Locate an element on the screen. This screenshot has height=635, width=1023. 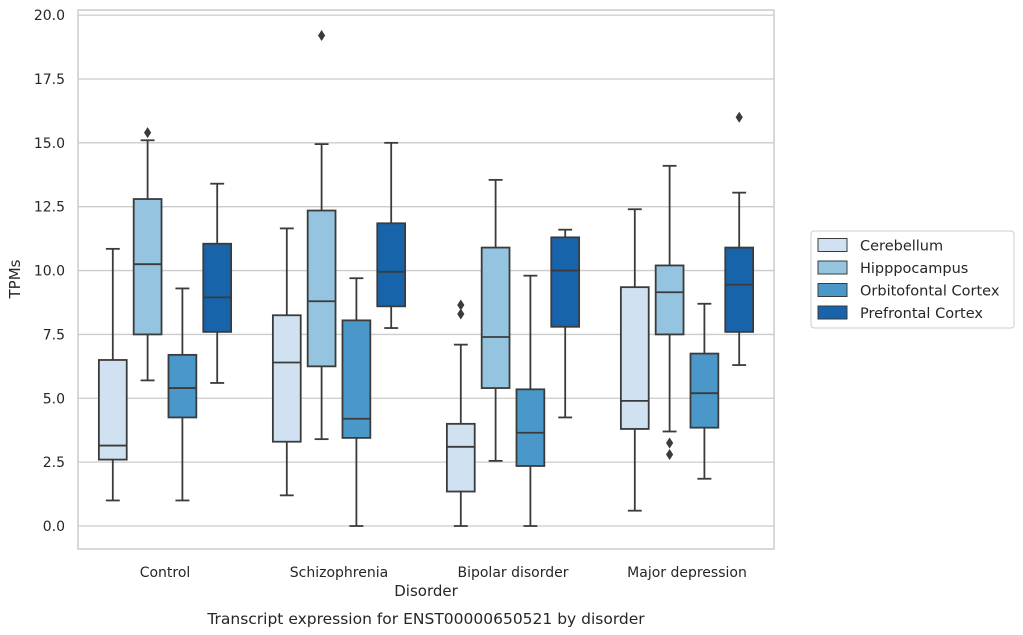
y-tick-label: 17.5 is located at coordinates (49, 80).